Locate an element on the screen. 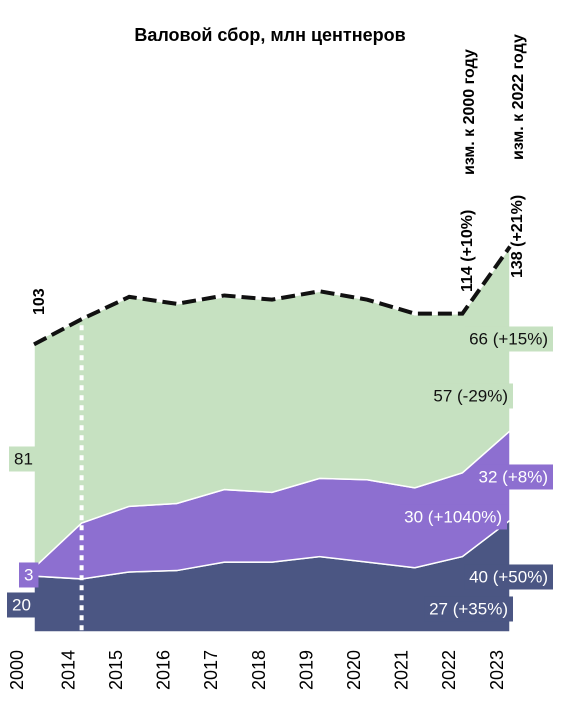 This screenshot has width=562, height=704. data-label: 57 (-29%) is located at coordinates (470, 395).